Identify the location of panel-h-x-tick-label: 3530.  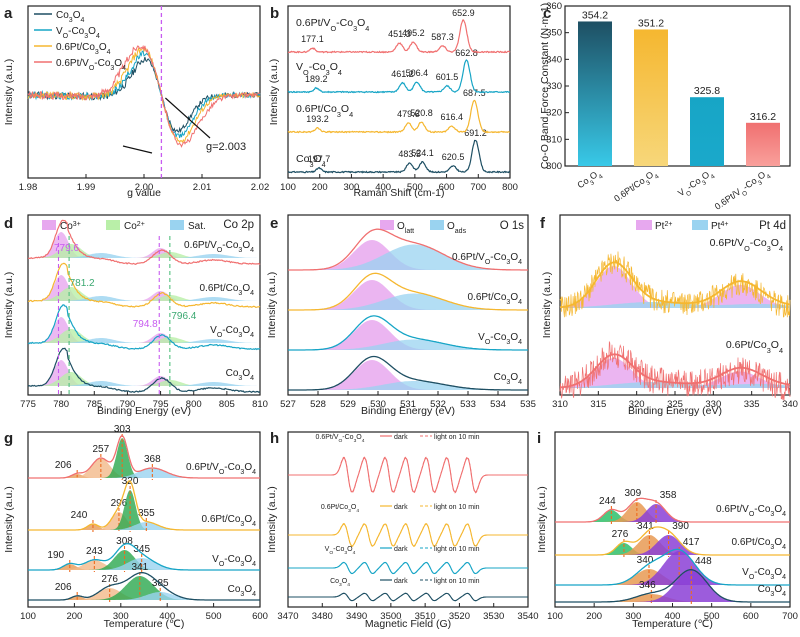
(493, 616).